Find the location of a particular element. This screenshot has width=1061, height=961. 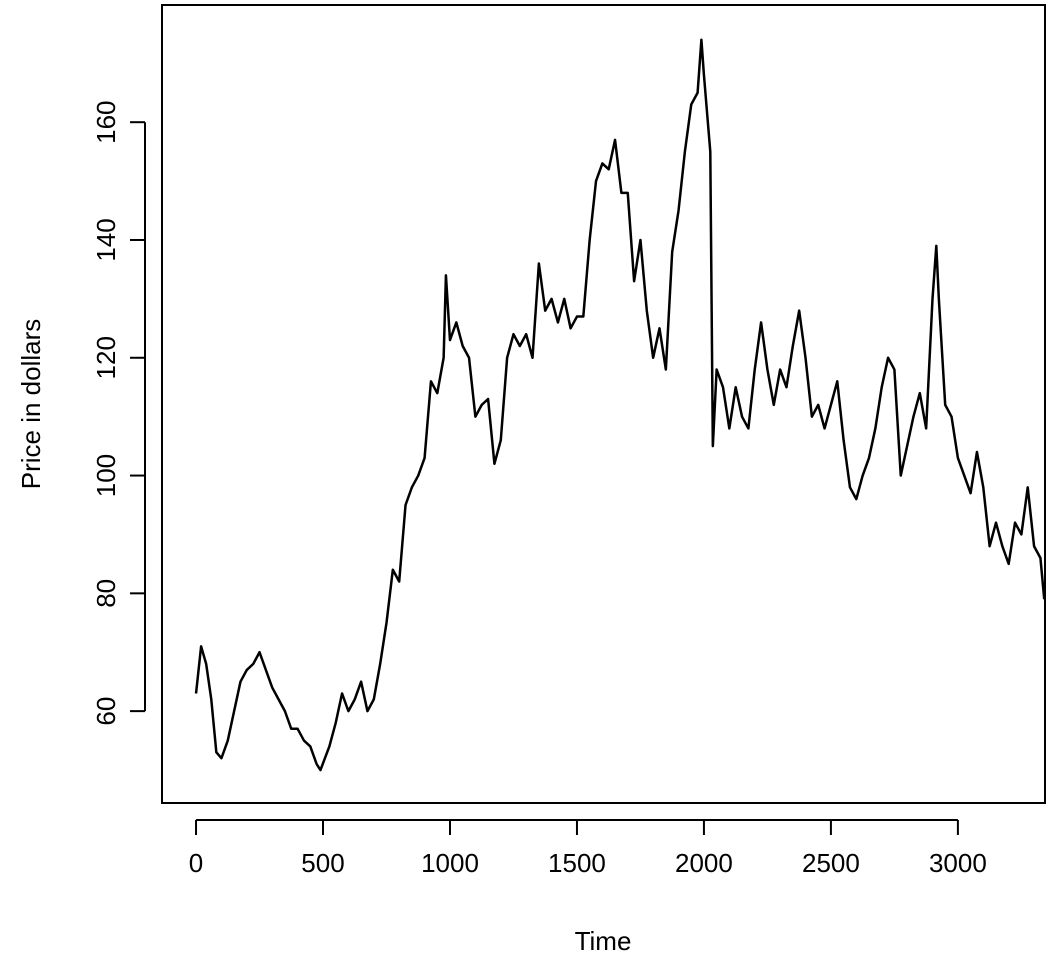

x-tick-label: 2500 is located at coordinates (831, 863).